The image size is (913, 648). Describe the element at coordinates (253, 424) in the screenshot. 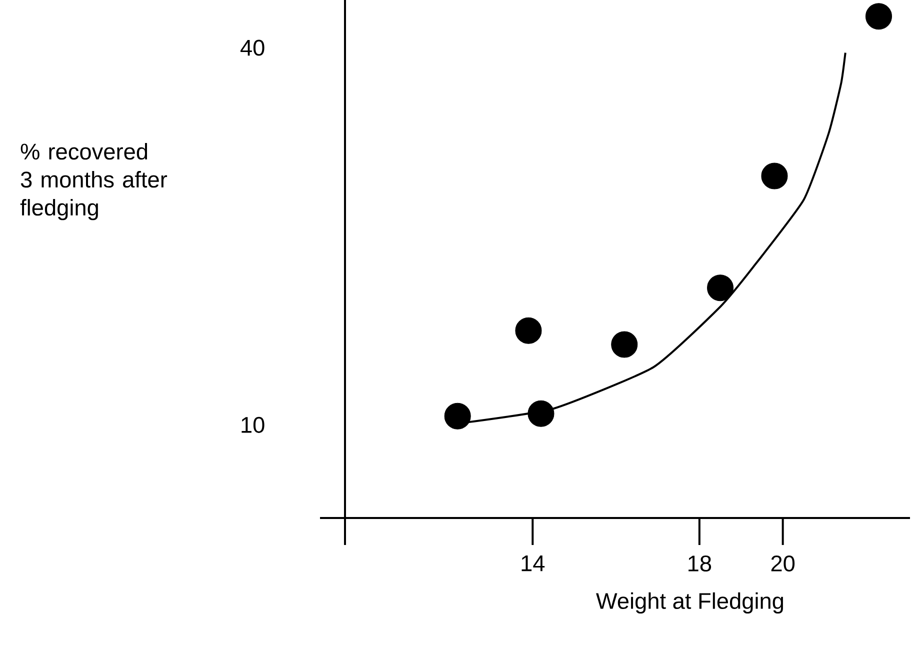

I see `y-tick-label: 10` at that location.